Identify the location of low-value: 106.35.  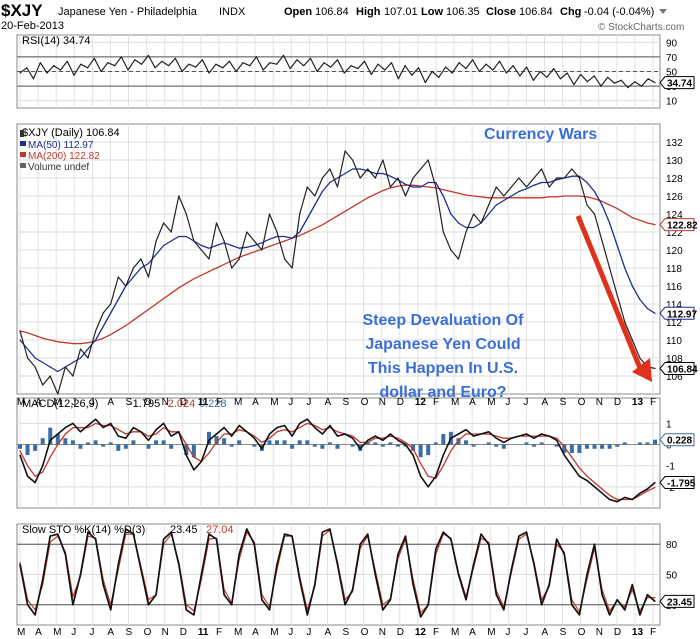
(463, 12).